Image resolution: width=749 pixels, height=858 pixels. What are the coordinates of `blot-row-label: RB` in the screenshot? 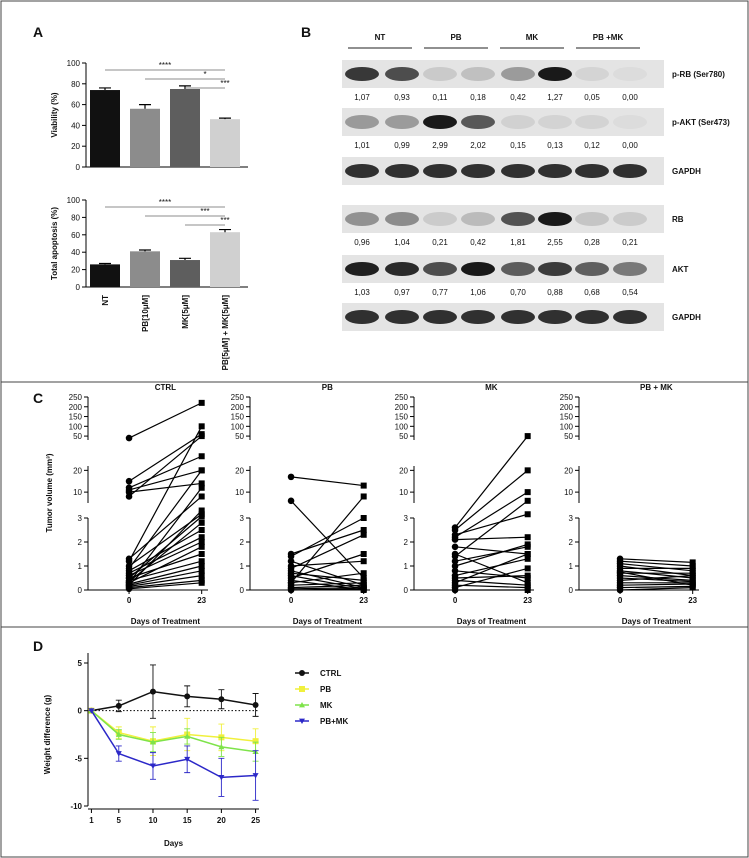 It's located at (678, 219).